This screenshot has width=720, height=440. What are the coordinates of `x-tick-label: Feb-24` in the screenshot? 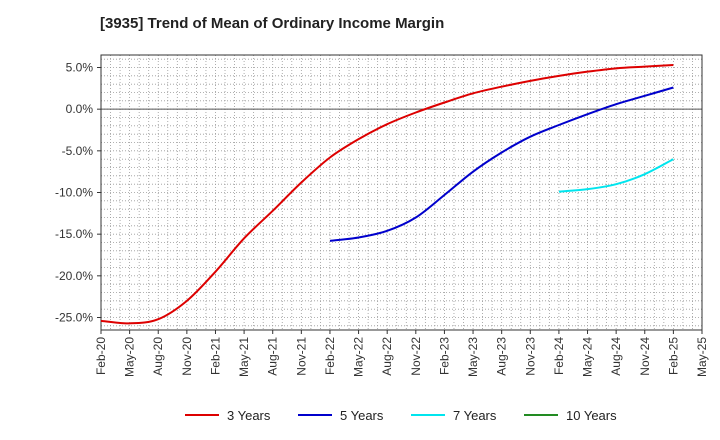 It's located at (559, 356).